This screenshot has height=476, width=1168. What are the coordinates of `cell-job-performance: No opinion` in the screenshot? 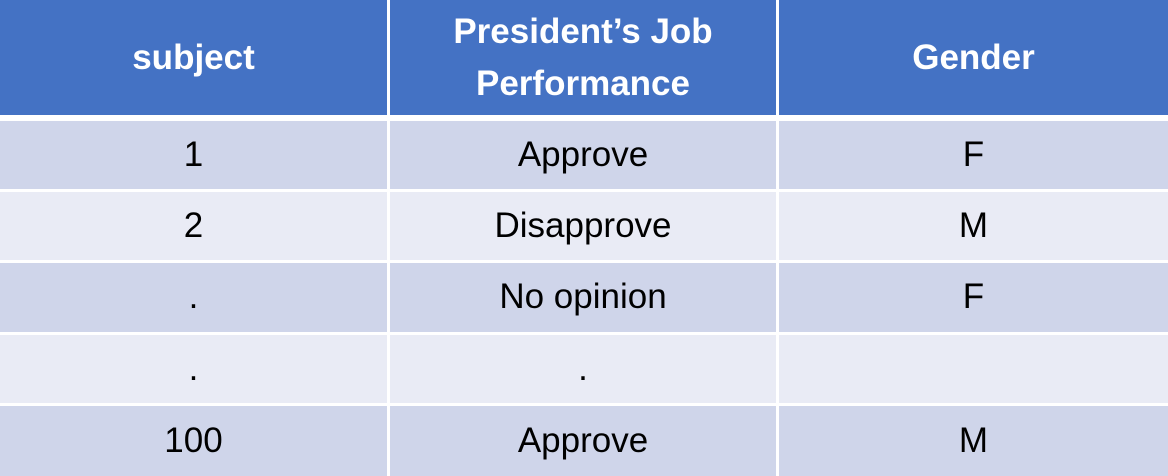 It's located at (584, 299).